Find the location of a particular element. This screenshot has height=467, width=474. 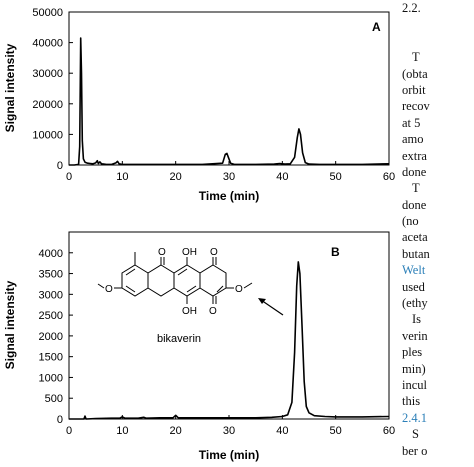

panel-a-x-ticks: 0 10 20 30 40 50 60 is located at coordinates (230, 172).